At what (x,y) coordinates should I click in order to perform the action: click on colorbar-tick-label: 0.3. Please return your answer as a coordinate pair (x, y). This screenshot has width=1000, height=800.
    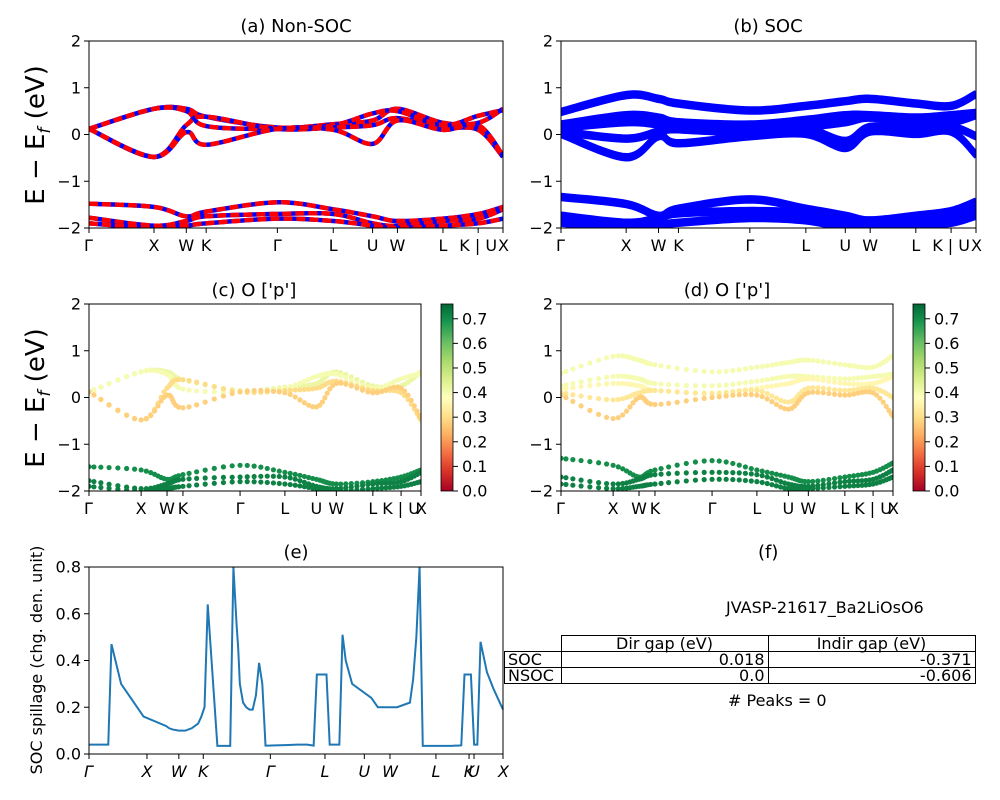
    Looking at the image, I should click on (946, 417).